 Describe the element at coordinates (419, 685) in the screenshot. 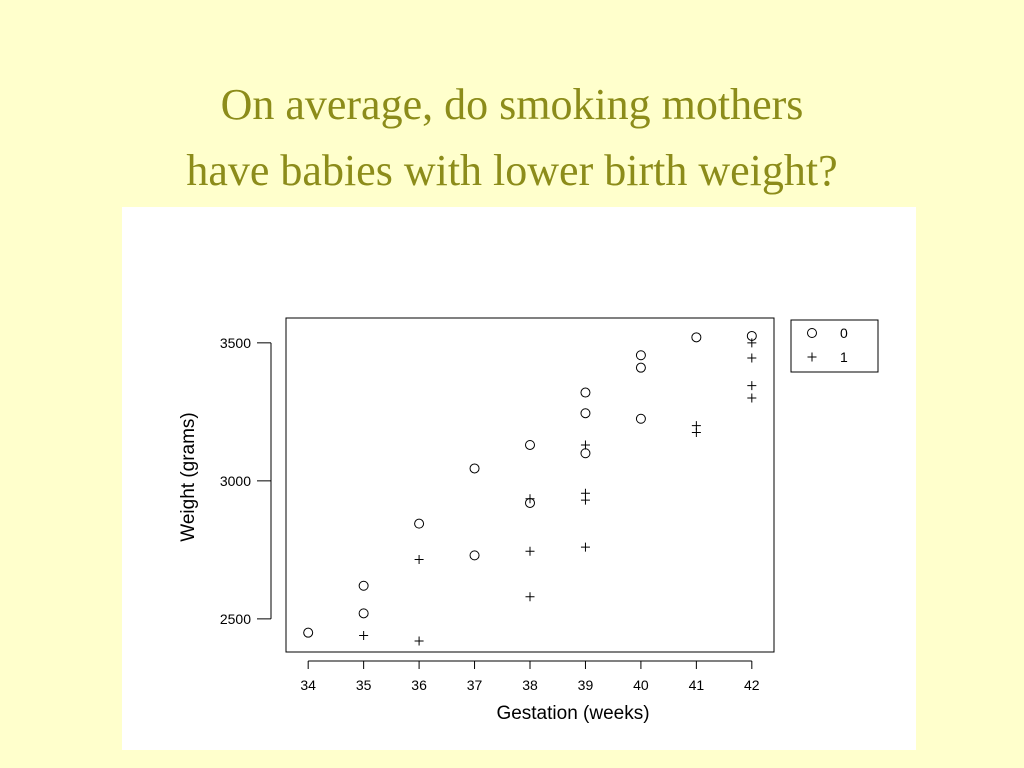

I see `x-tick-label: 36` at that location.